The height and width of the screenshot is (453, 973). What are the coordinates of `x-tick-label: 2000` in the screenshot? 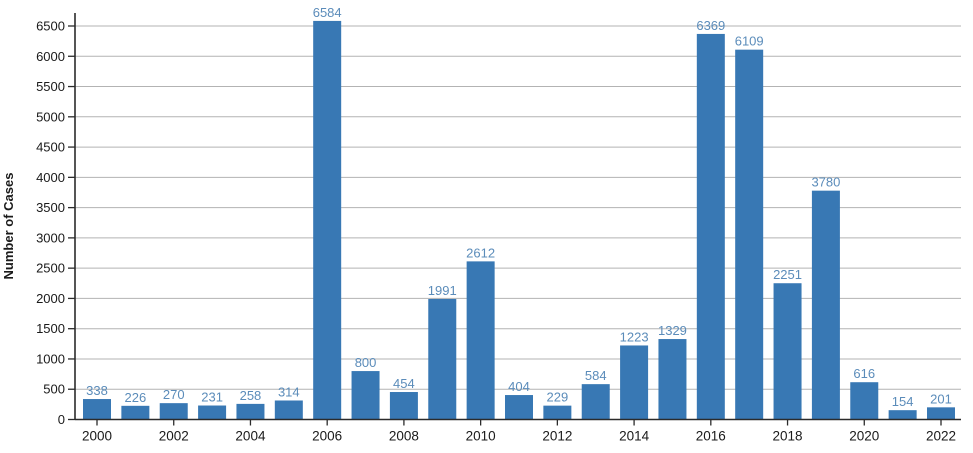 It's located at (97, 436).